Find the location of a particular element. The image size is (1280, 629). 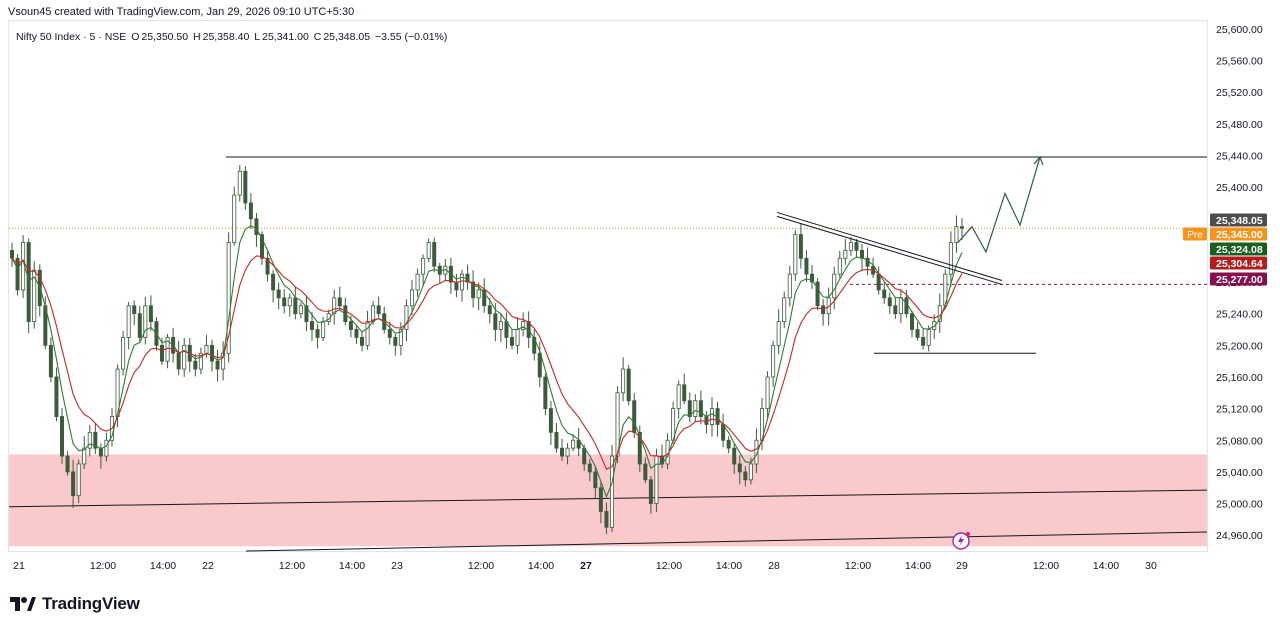

high-value: 25,358.40 is located at coordinates (226, 37).